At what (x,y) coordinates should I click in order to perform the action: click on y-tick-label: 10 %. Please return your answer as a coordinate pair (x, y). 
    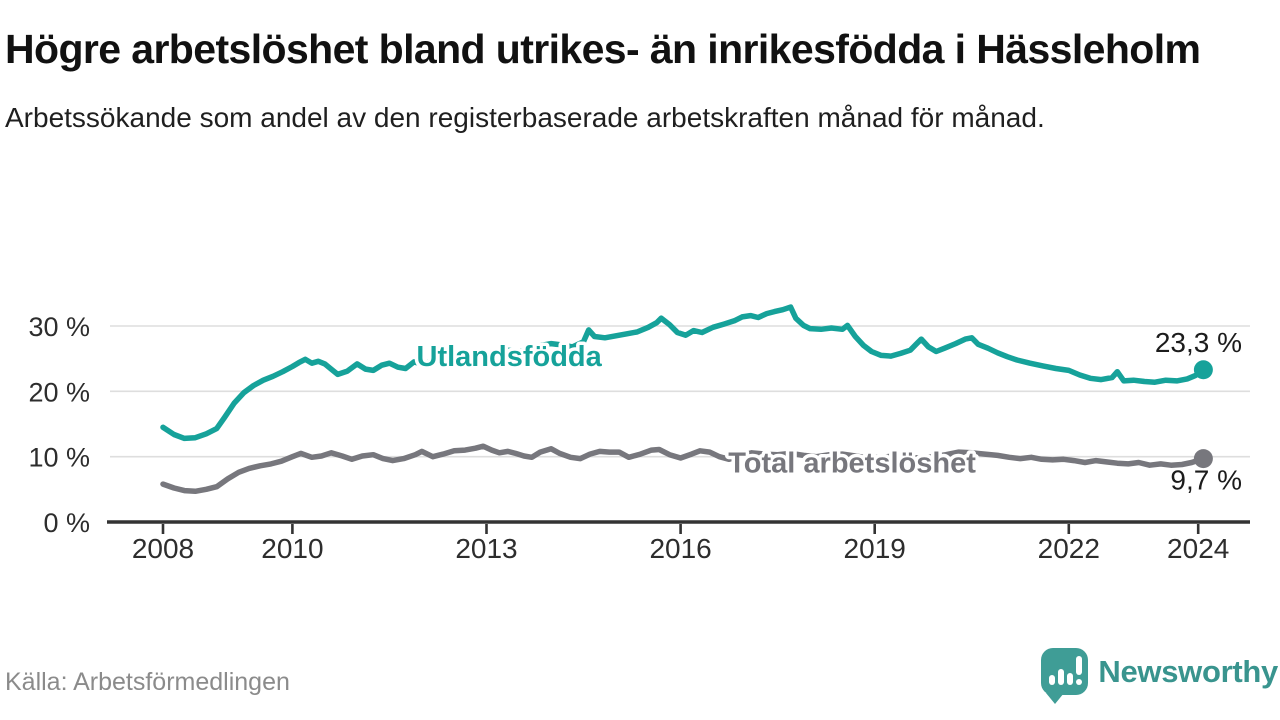
    Looking at the image, I should click on (59, 458).